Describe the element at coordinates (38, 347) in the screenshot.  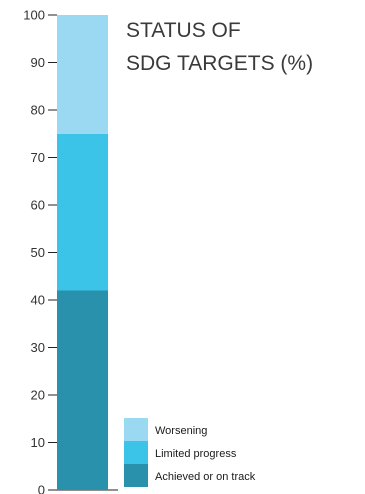
I see `y-tick-label: 30` at that location.